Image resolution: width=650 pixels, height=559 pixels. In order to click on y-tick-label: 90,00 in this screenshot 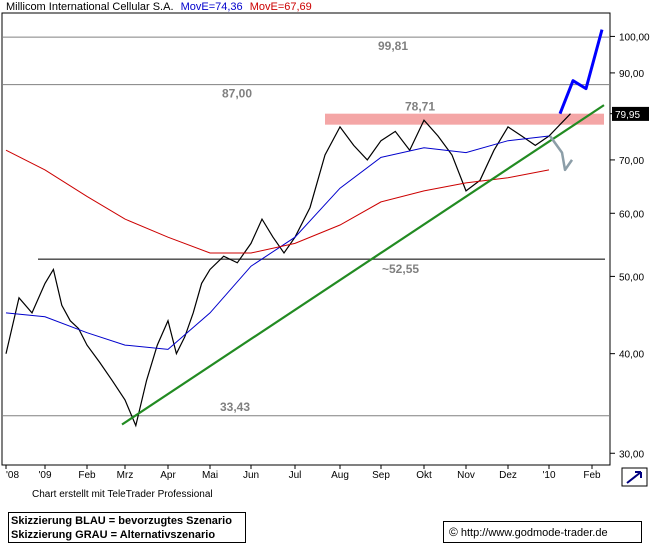, I will do `click(631, 74)`.